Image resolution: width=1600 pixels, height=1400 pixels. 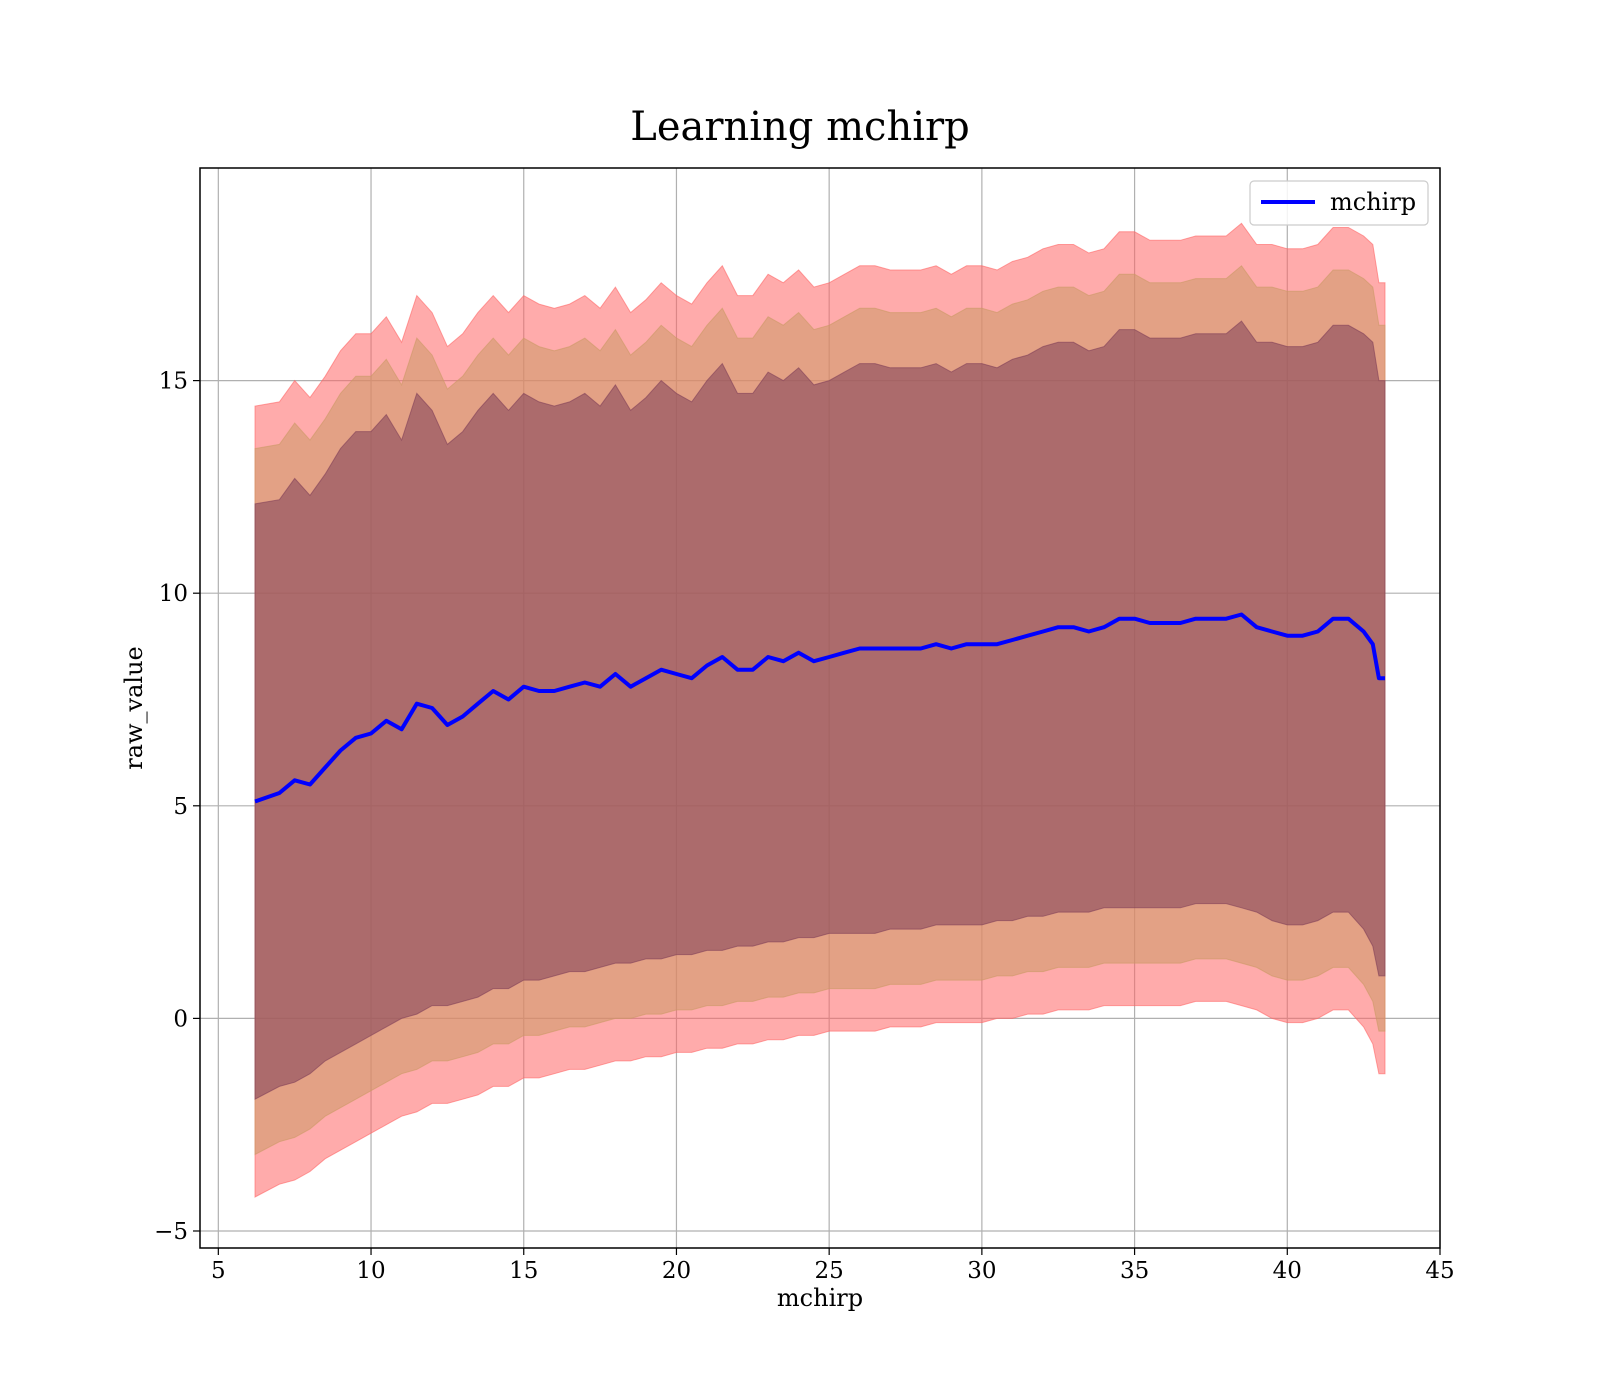 What do you see at coordinates (173, 594) in the screenshot?
I see `y-tick-label: 10` at bounding box center [173, 594].